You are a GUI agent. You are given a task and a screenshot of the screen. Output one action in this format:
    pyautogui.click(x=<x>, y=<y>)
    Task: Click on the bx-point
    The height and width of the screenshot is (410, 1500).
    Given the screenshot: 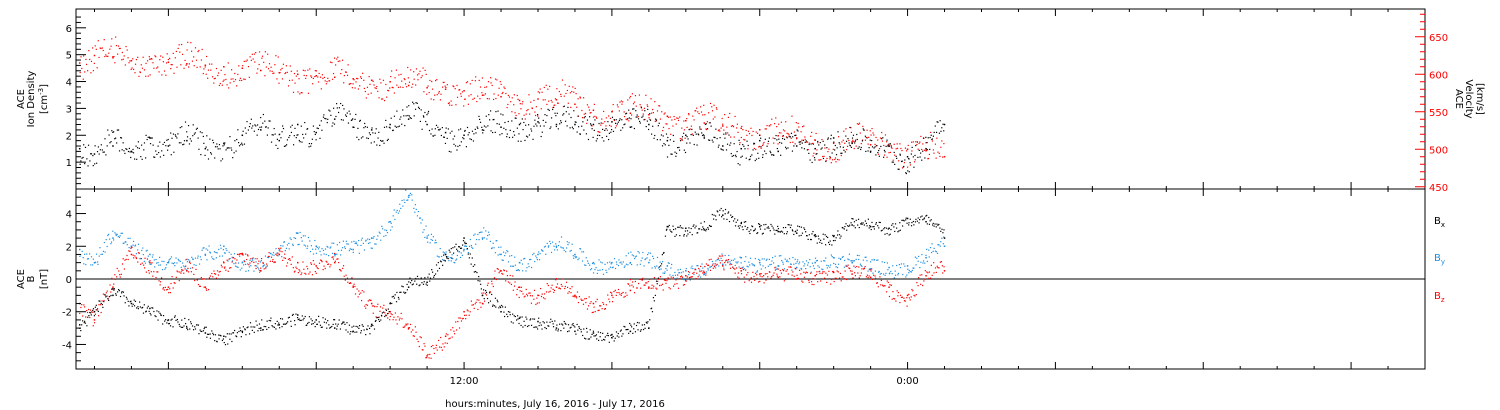 What is the action you would take?
    pyautogui.click(x=759, y=226)
    